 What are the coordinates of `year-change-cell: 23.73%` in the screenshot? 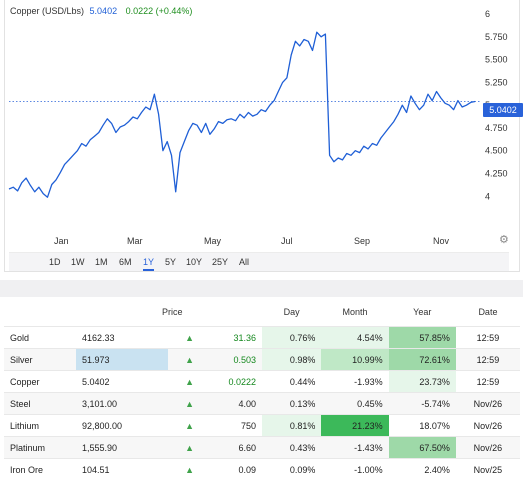 It's located at (422, 381).